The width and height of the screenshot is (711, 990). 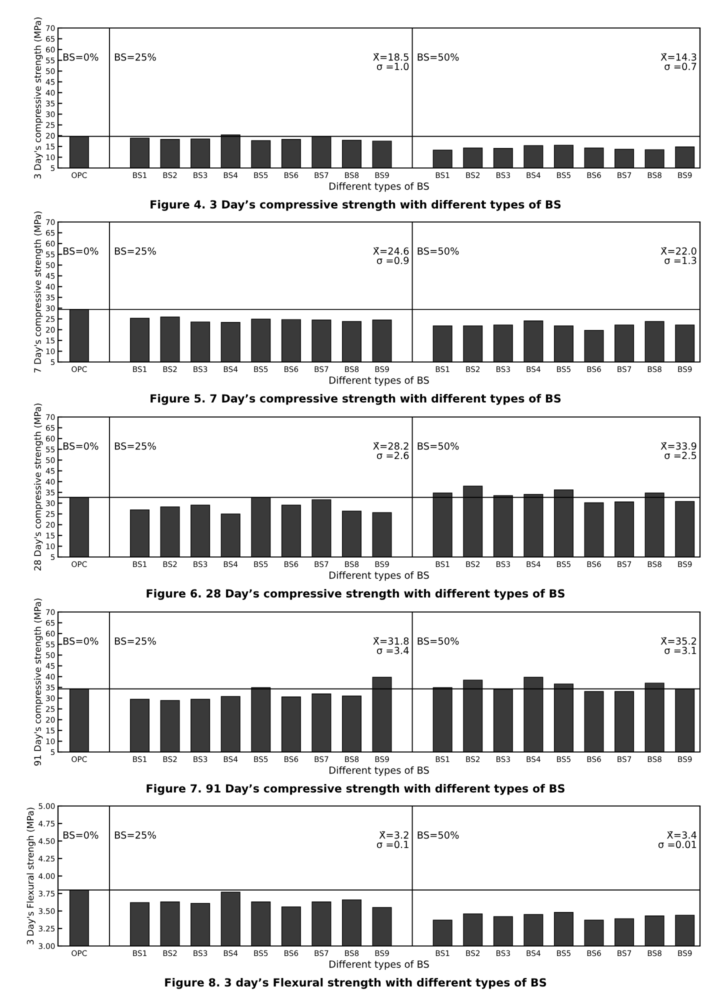 I want to click on y-axis-title: 28 Day's compressive strength (MPa), so click(x=38, y=487).